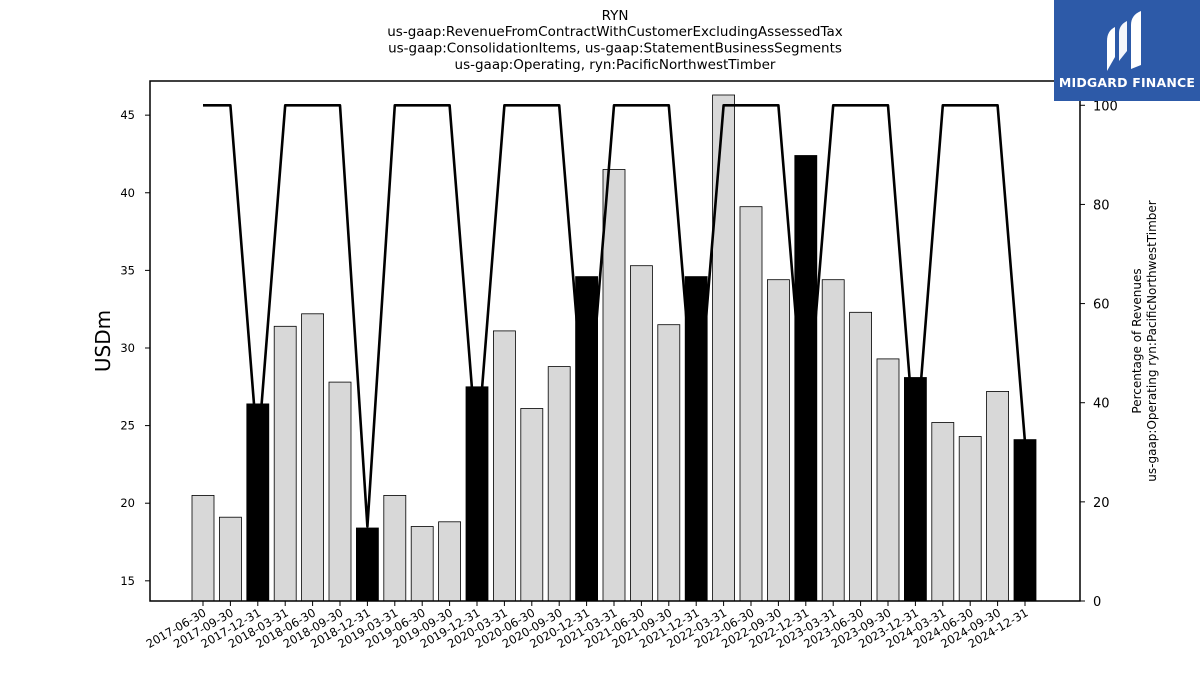 The height and width of the screenshot is (675, 1200). What do you see at coordinates (1101, 205) in the screenshot?
I see `y2-tick-label-80: 80` at bounding box center [1101, 205].